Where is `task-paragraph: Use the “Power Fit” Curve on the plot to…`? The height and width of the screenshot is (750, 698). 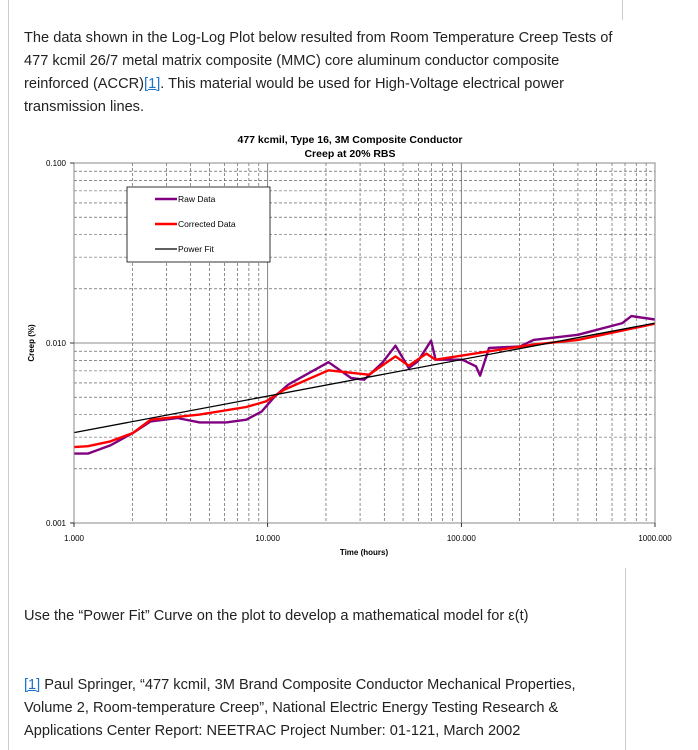 task-paragraph: Use the “Power Fit” Curve on the plot to… is located at coordinates (276, 616).